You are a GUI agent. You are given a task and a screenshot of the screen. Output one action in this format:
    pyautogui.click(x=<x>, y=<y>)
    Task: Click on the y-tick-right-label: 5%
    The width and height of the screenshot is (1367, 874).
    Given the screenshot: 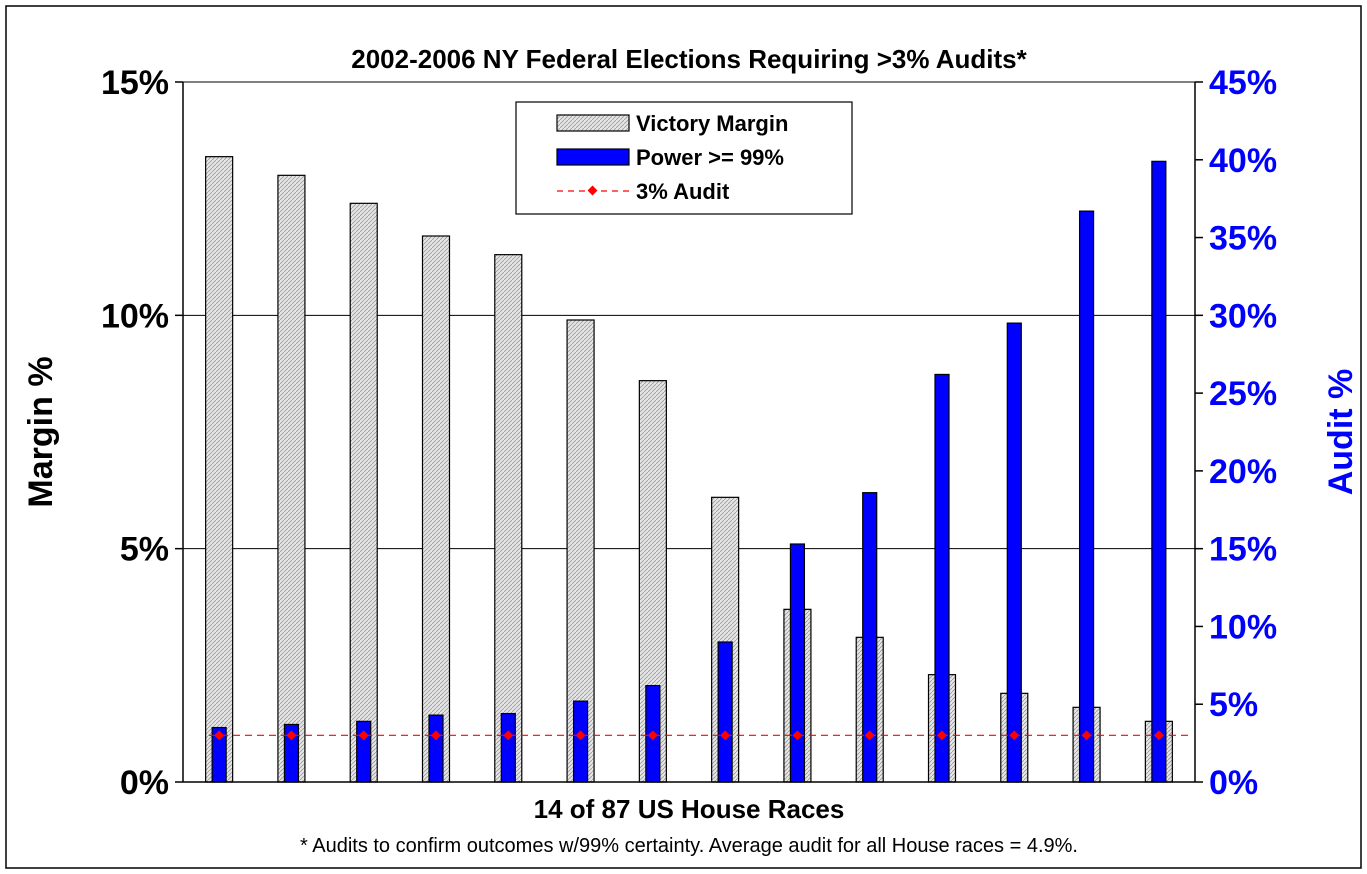 What is the action you would take?
    pyautogui.click(x=1233, y=705)
    